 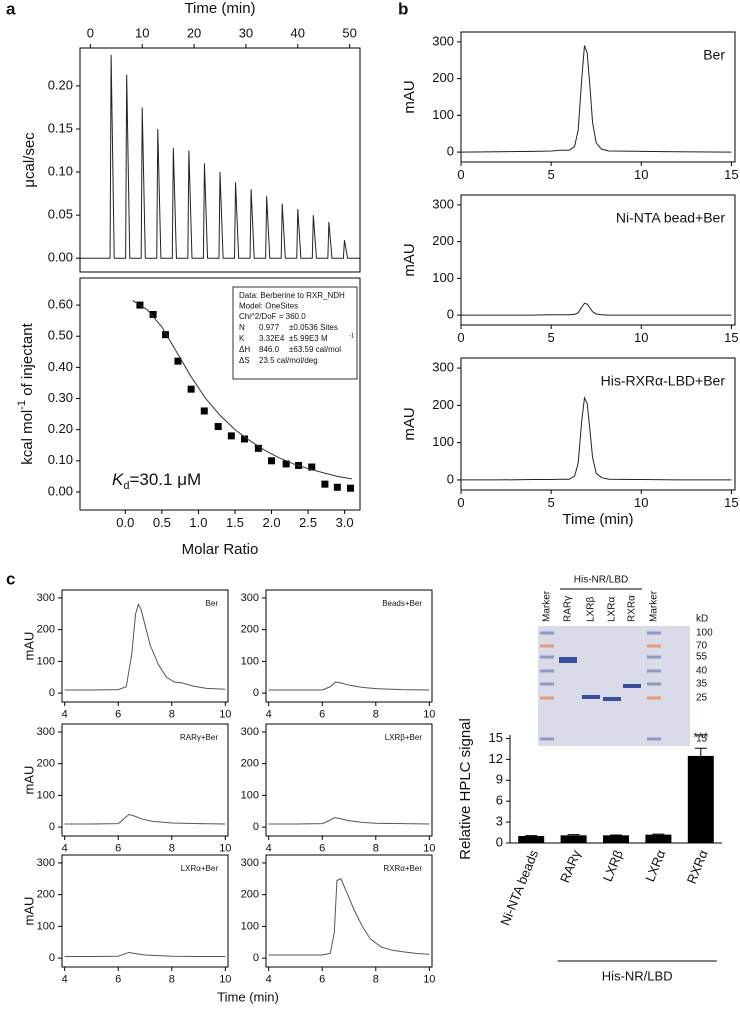 What do you see at coordinates (272, 338) in the screenshot?
I see `fit-box-cell: 3.32E4` at bounding box center [272, 338].